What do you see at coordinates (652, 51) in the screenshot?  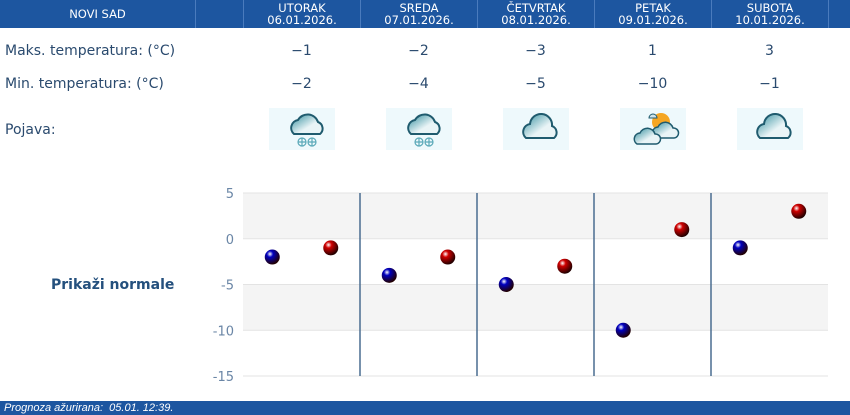 I see `max-temp-value: 1` at bounding box center [652, 51].